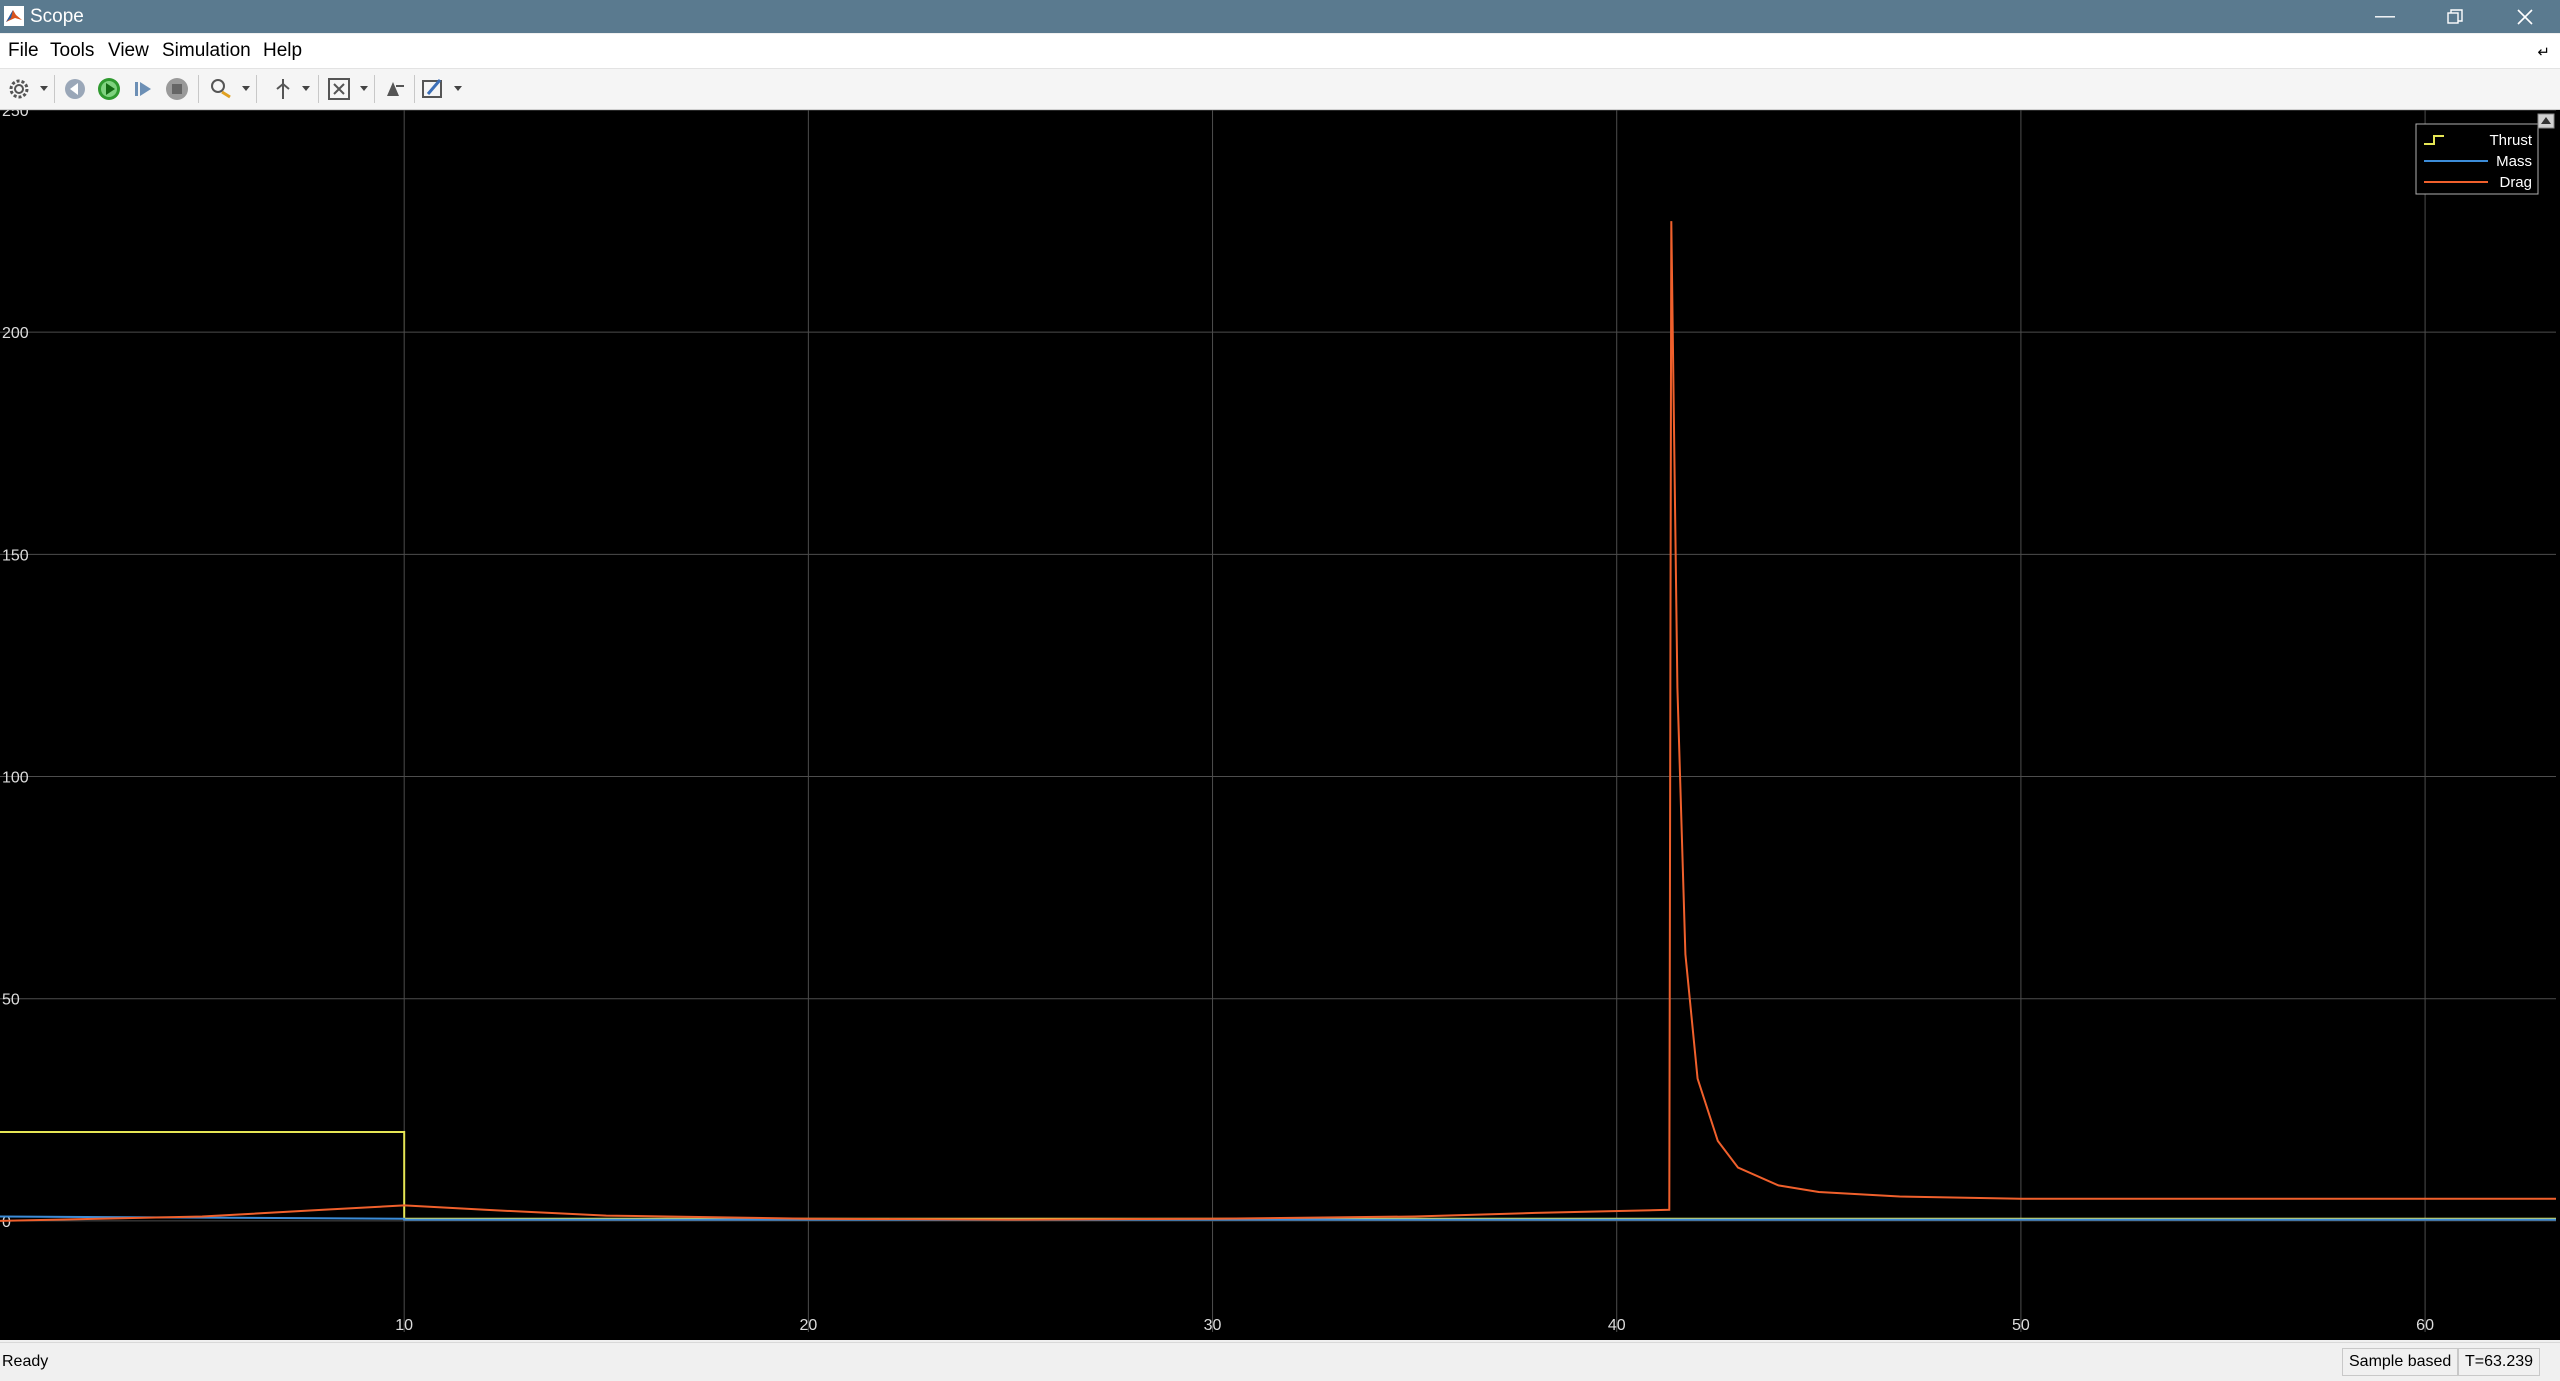  What do you see at coordinates (2425, 1325) in the screenshot?
I see `x-tick-label: 60` at bounding box center [2425, 1325].